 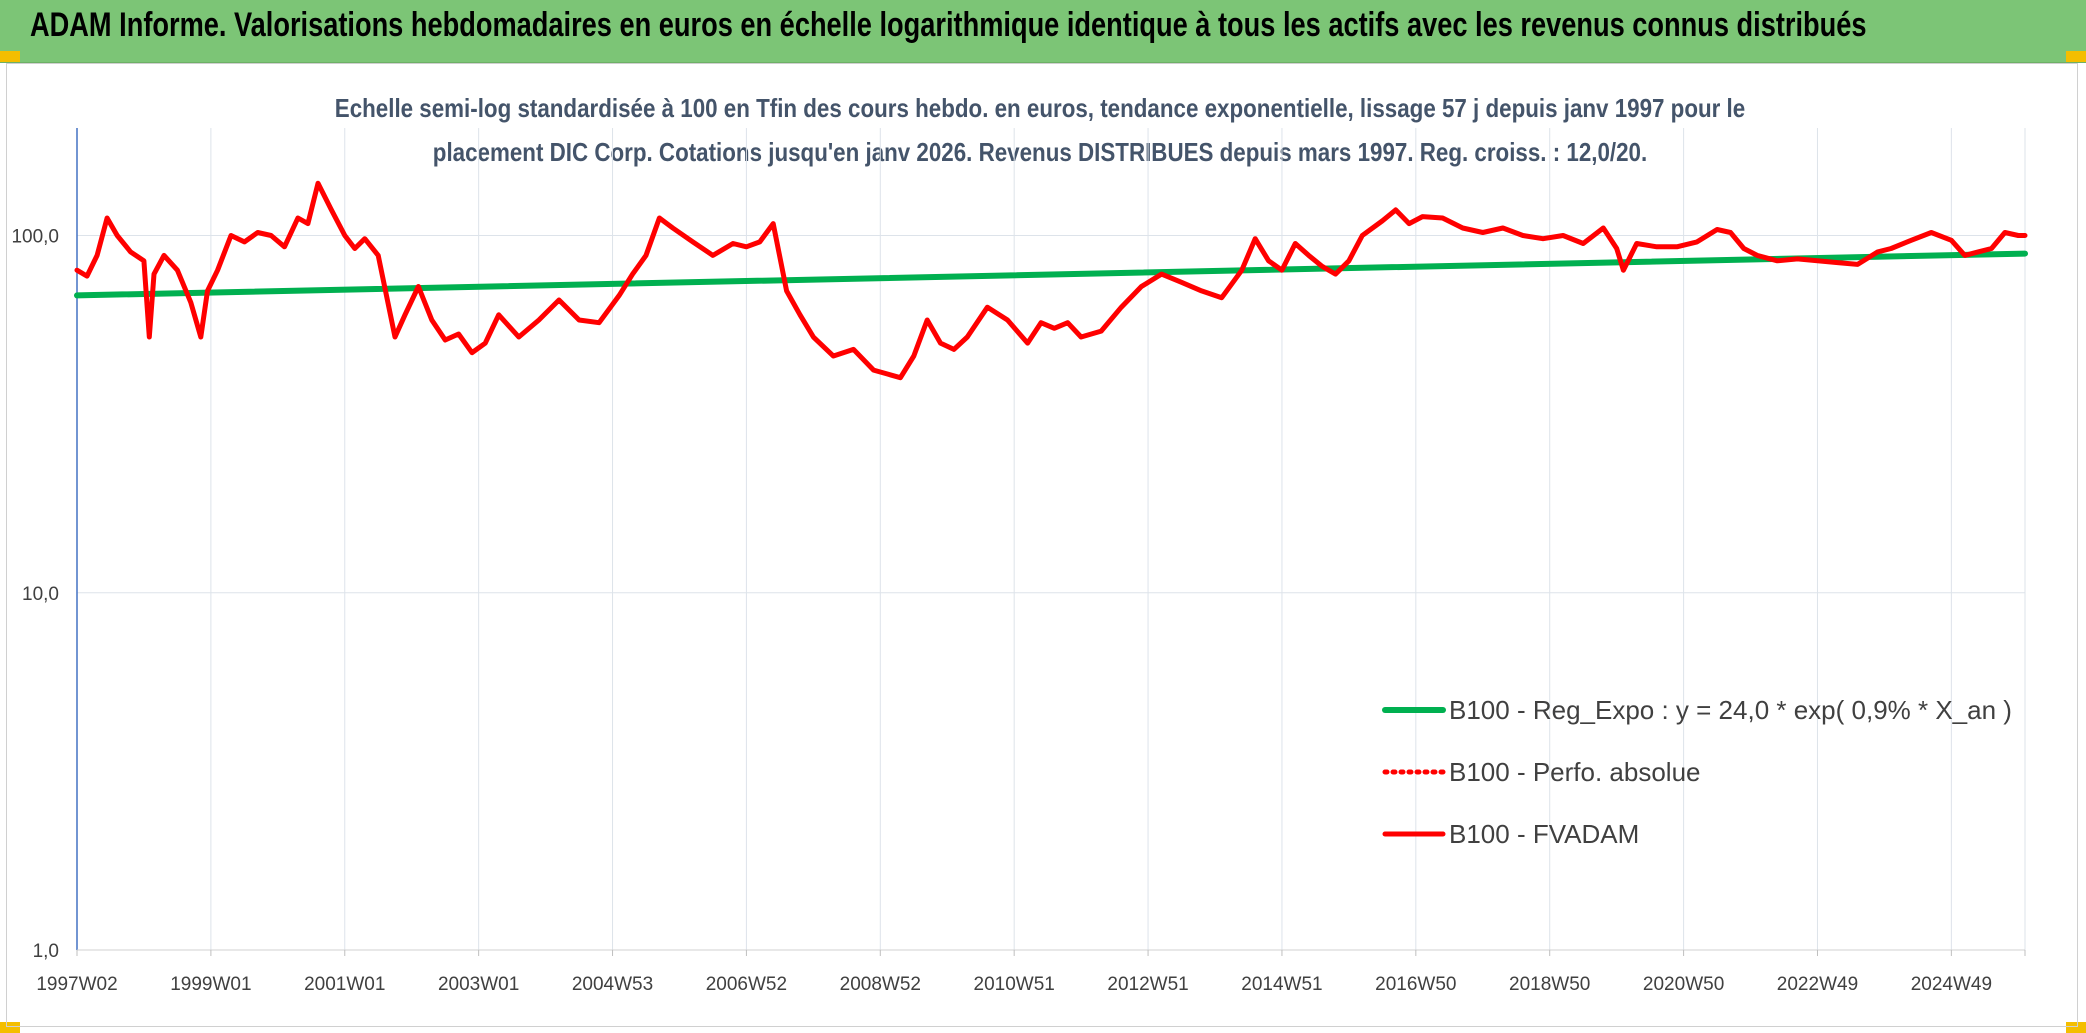 I want to click on y-tick-label: 1,0, so click(x=46, y=951).